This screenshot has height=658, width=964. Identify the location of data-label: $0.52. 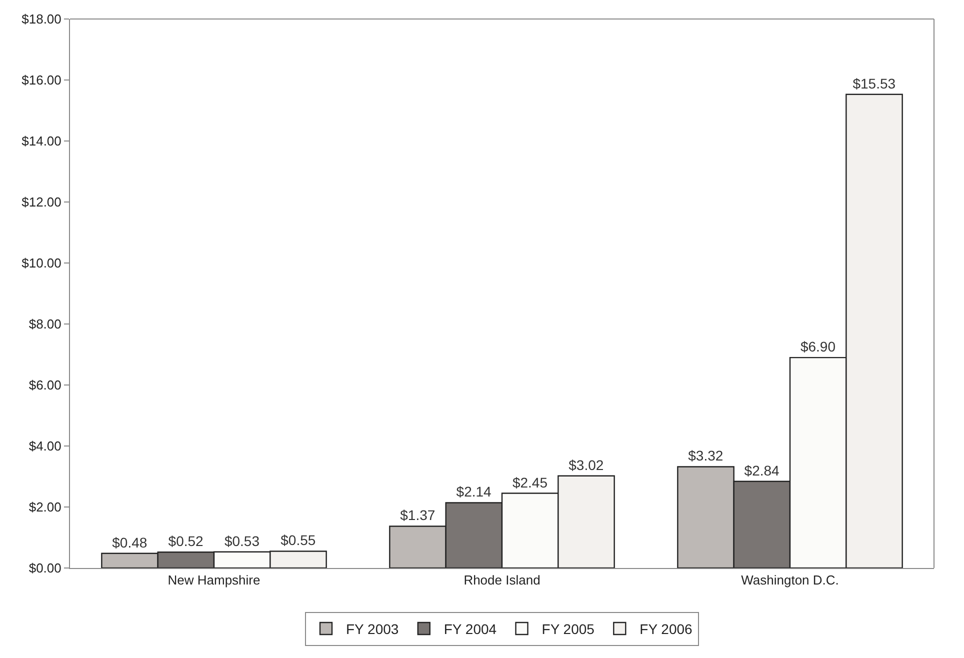
(186, 541).